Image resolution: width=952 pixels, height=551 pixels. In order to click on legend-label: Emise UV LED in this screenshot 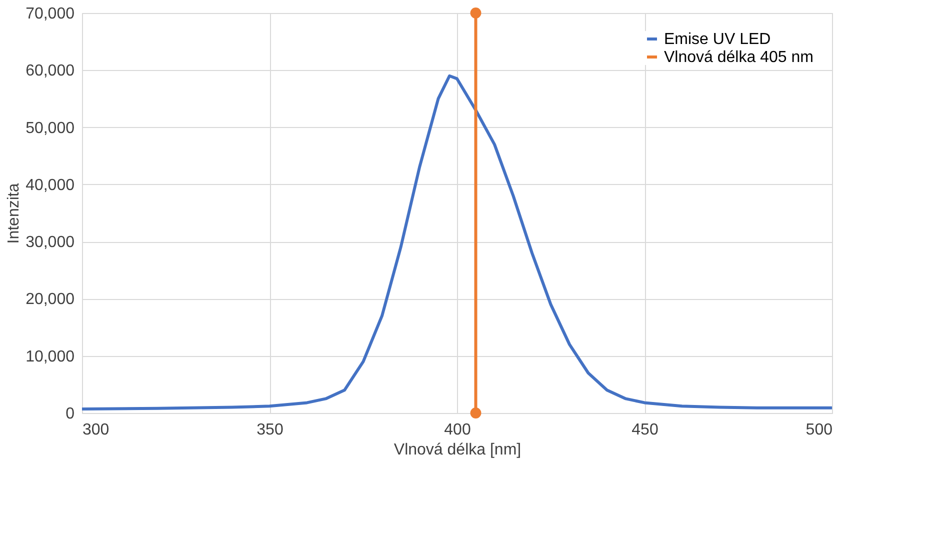, I will do `click(717, 39)`.